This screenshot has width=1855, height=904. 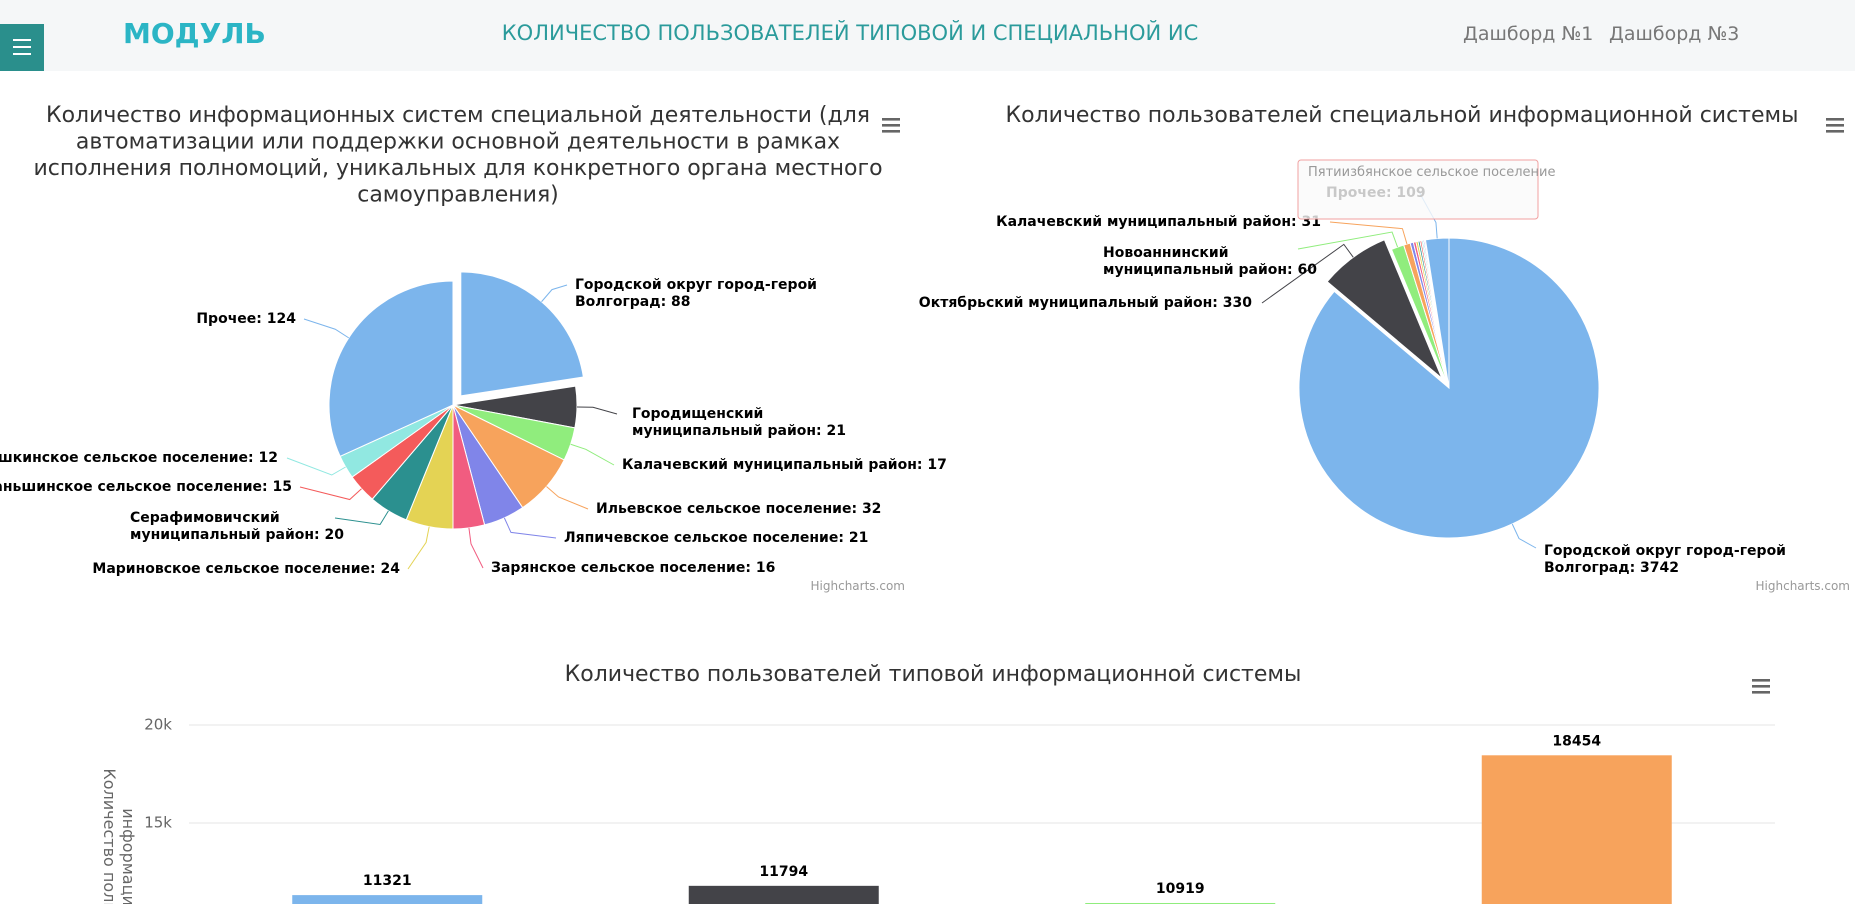 What do you see at coordinates (146, 487) in the screenshot?
I see `data-label: Паньшинское сельское поселение: 15` at bounding box center [146, 487].